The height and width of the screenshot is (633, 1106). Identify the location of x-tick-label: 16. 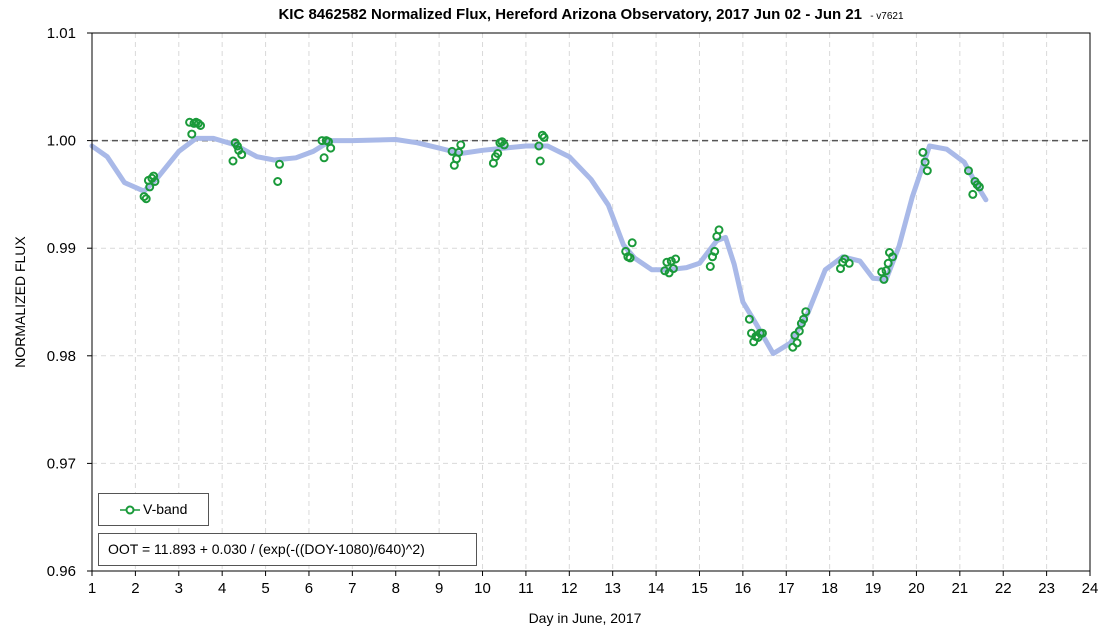
(743, 588).